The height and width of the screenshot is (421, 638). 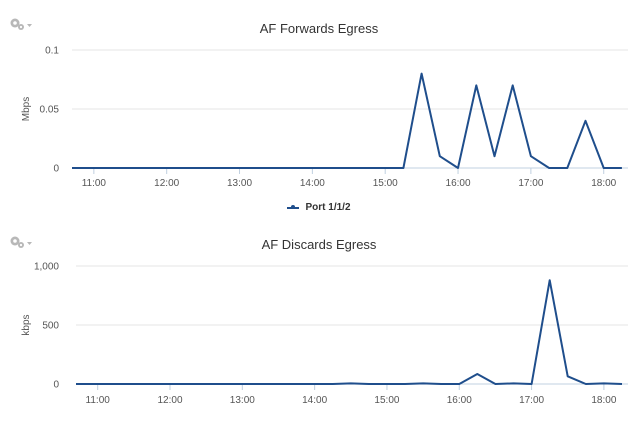 I want to click on y-tick-label: 500, so click(x=50, y=326).